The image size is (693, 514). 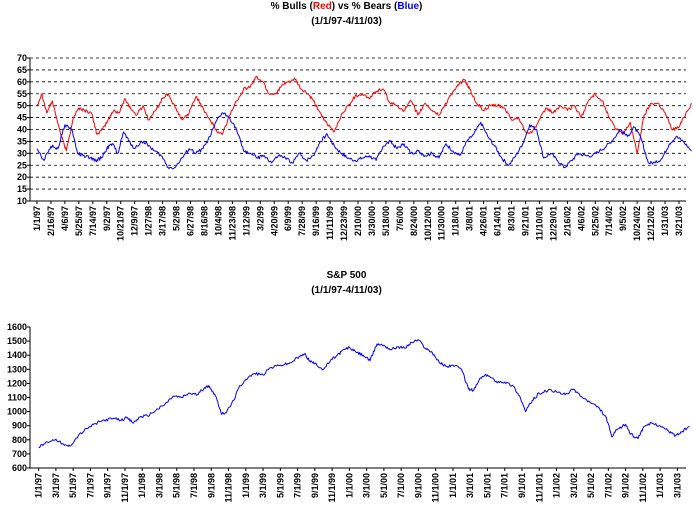 I want to click on bottom-chart-subtitle: (1/1/97-4/11/03), so click(x=346, y=290).